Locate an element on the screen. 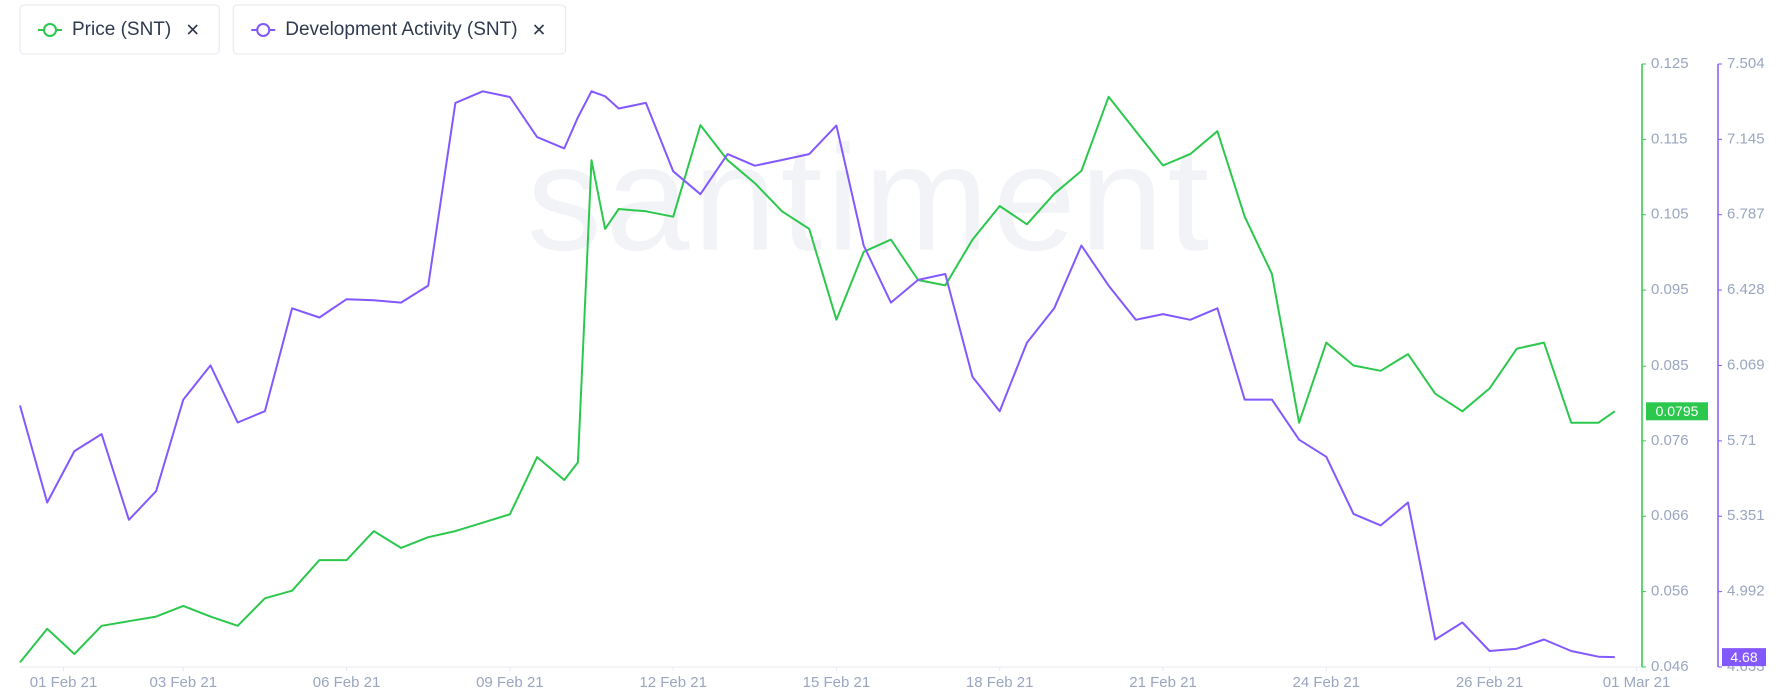 The width and height of the screenshot is (1783, 697). y-tick-label: 0.066 is located at coordinates (1670, 515).